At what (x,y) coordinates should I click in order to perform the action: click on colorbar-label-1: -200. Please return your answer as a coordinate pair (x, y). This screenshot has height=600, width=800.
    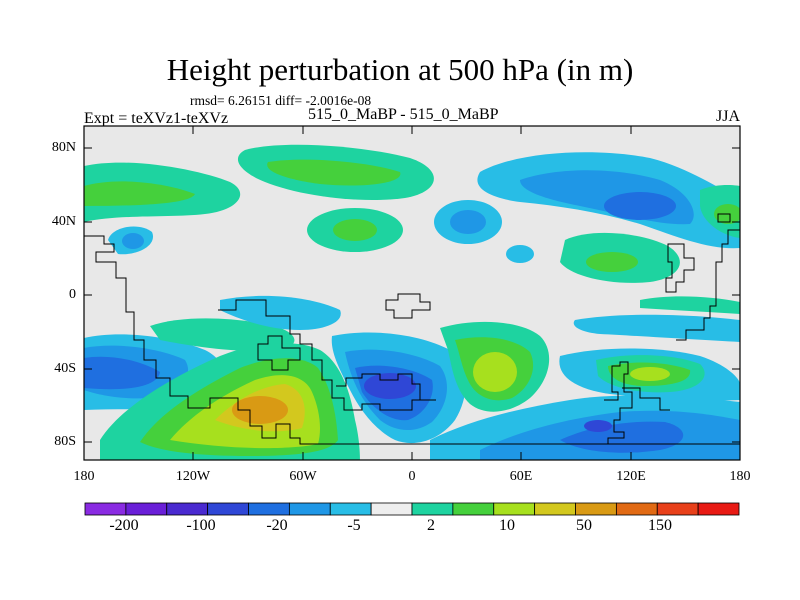
    Looking at the image, I should click on (124, 525).